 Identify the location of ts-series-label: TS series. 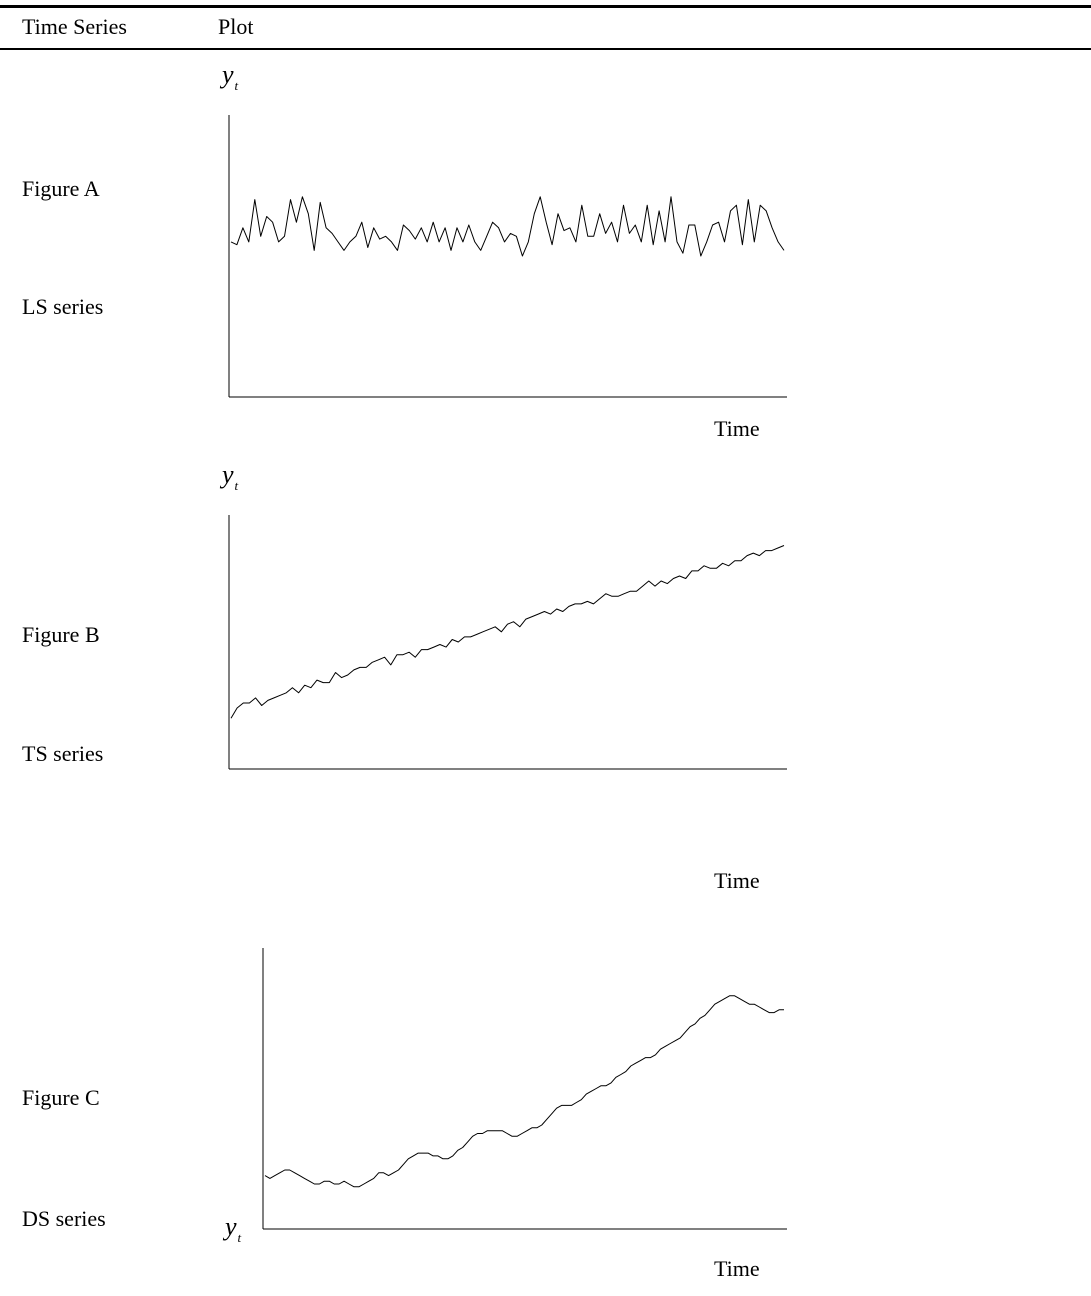
(63, 753).